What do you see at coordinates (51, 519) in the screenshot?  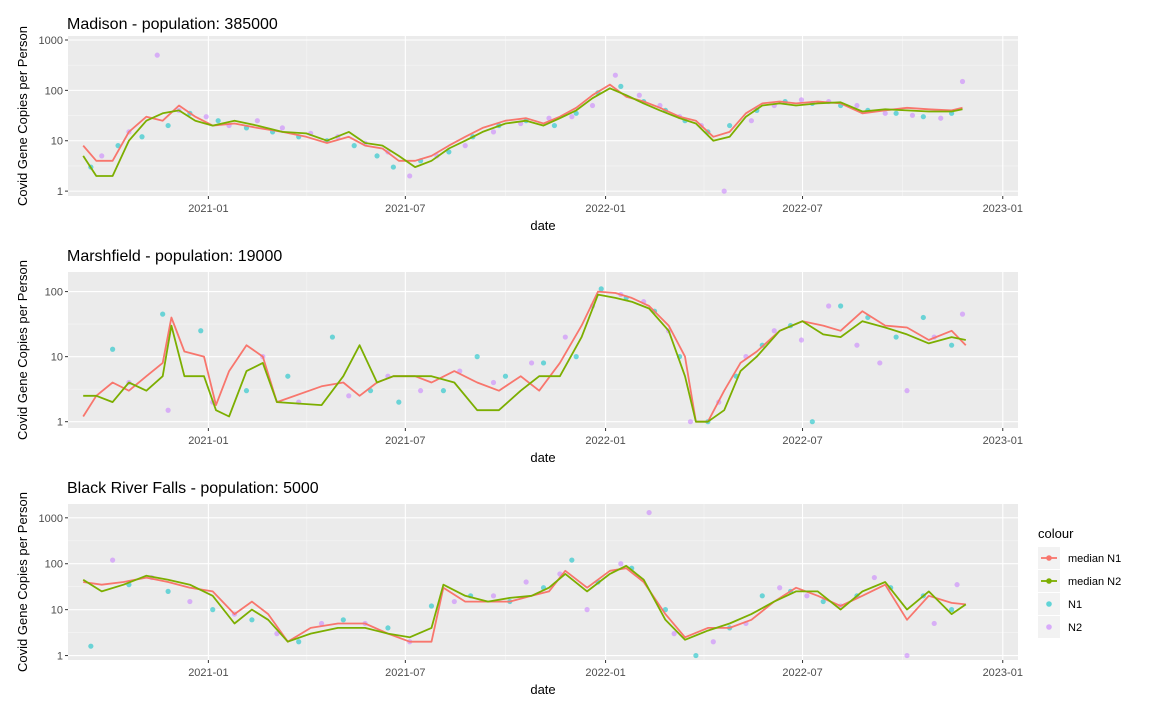 I see `y-tick-label: 1000` at bounding box center [51, 519].